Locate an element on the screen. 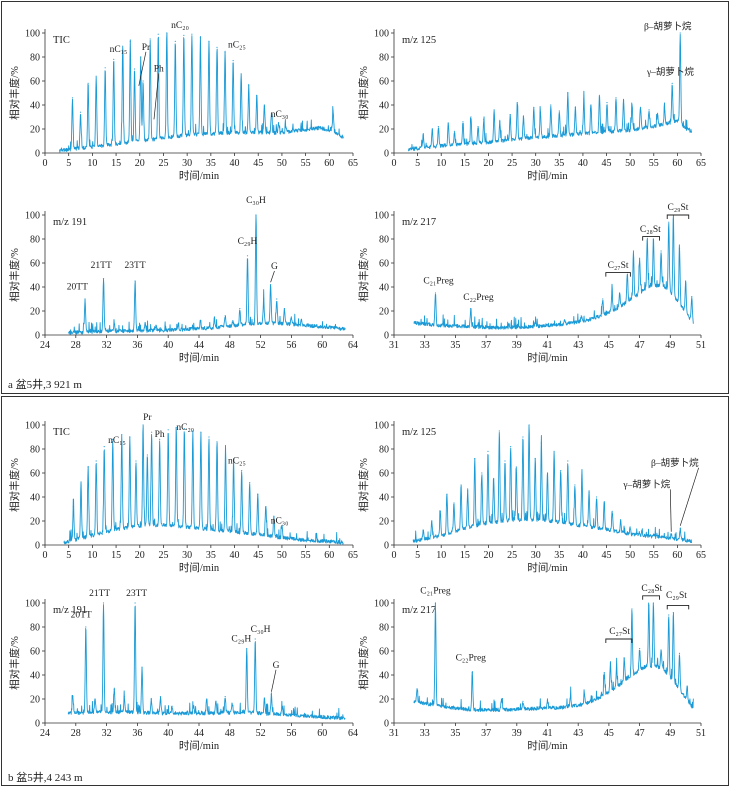 This screenshot has width=732, height=789. x-tick-label: 51 is located at coordinates (701, 733).